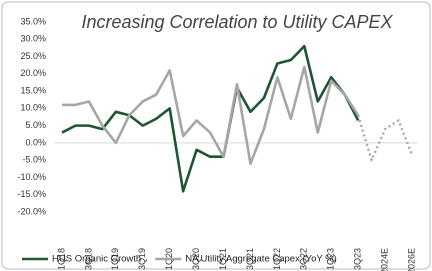  What do you see at coordinates (250, 259) in the screenshot?
I see `x-tick-label: 3Q21` at bounding box center [250, 259].